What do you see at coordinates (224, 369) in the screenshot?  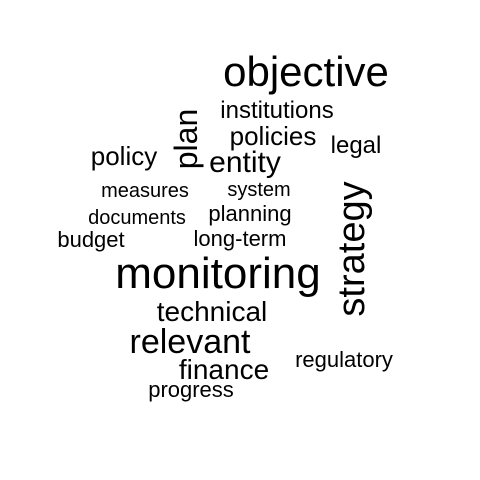 I see `word-finance: finance` at bounding box center [224, 369].